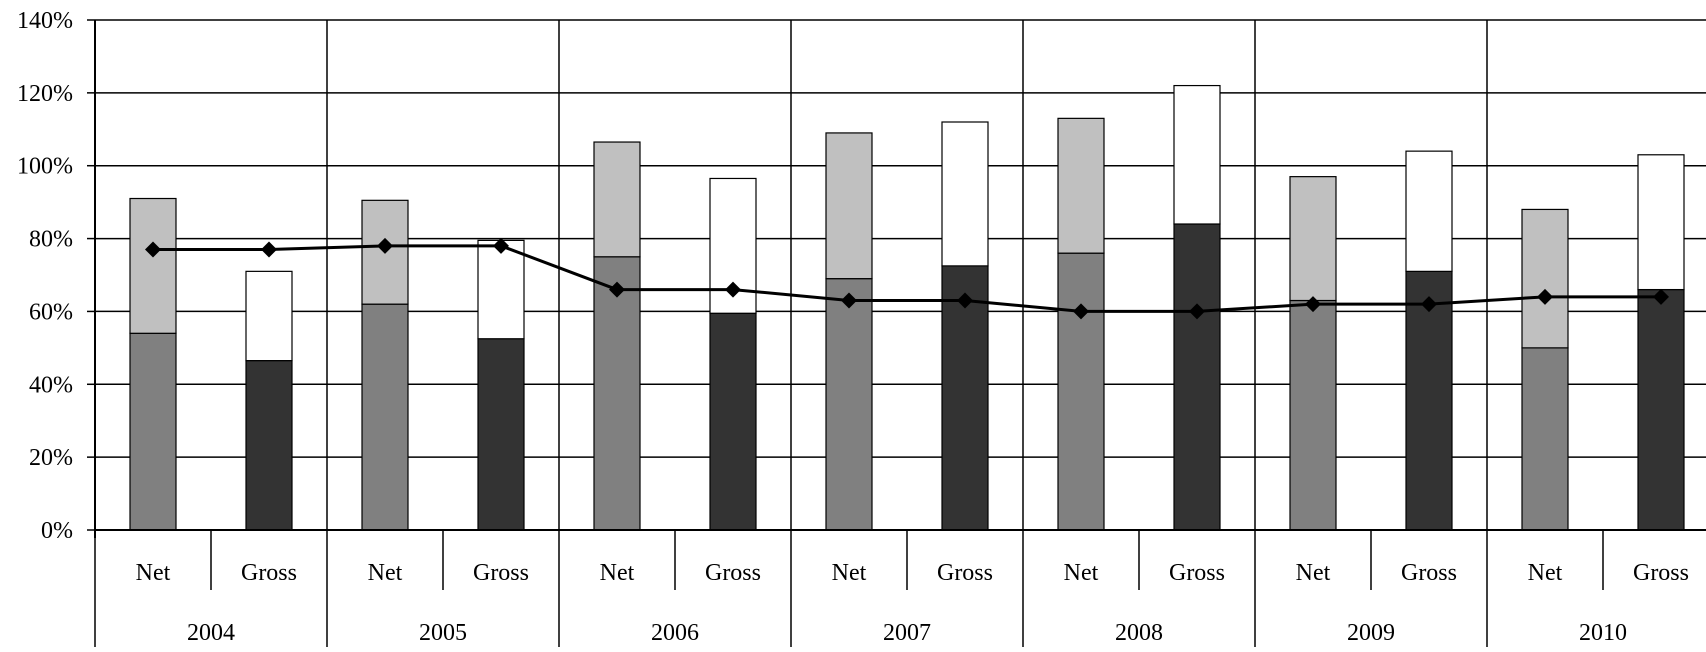 Image resolution: width=1706 pixels, height=652 pixels. What do you see at coordinates (1197, 311) in the screenshot?
I see `line-marker-gross-2008` at bounding box center [1197, 311].